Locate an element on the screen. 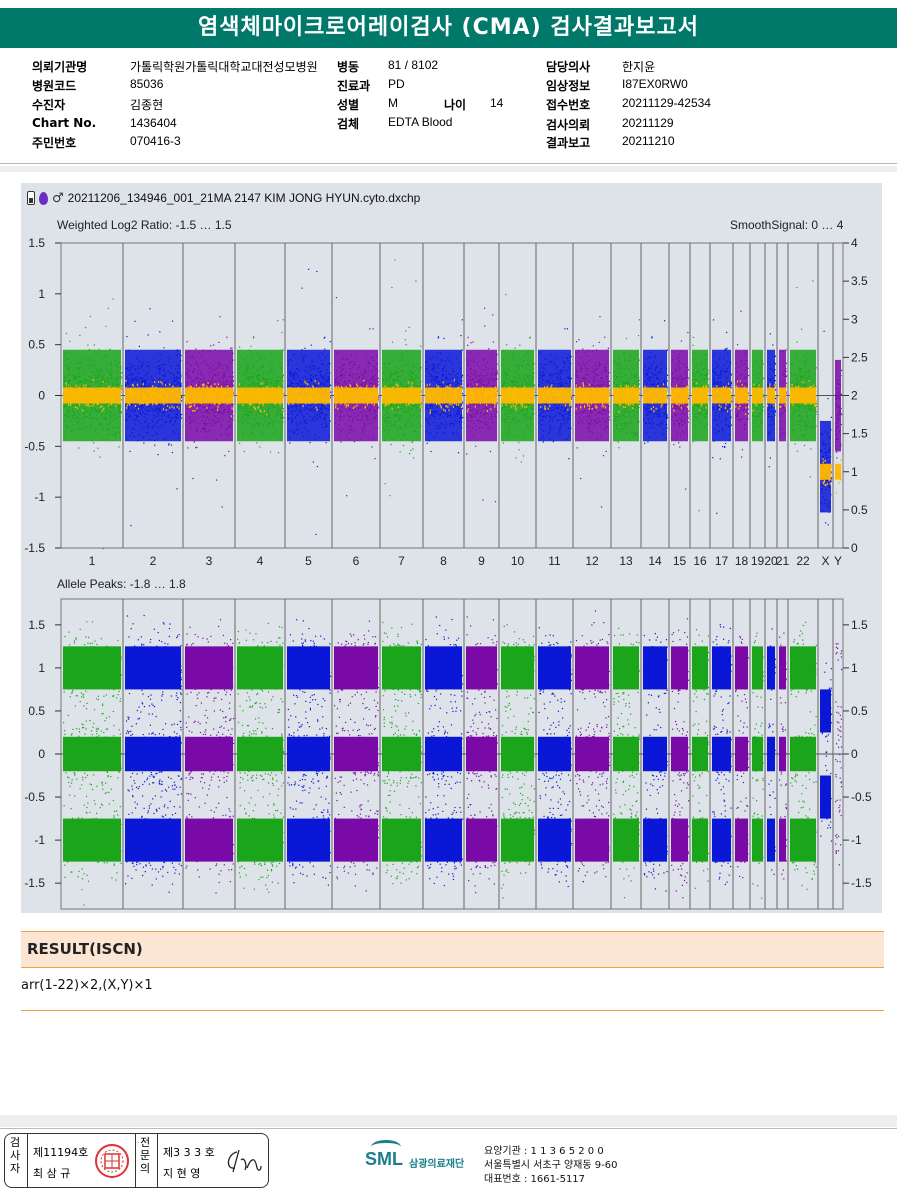  divider-band is located at coordinates (448, 169).